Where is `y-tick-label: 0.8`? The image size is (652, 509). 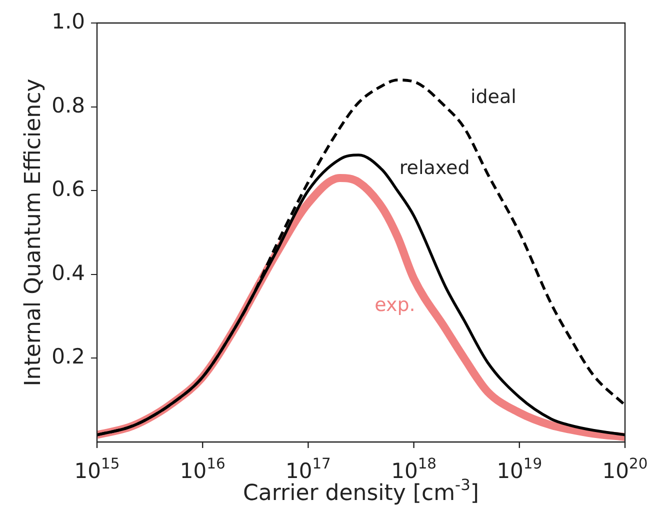 y-tick-label: 0.8 is located at coordinates (68, 105).